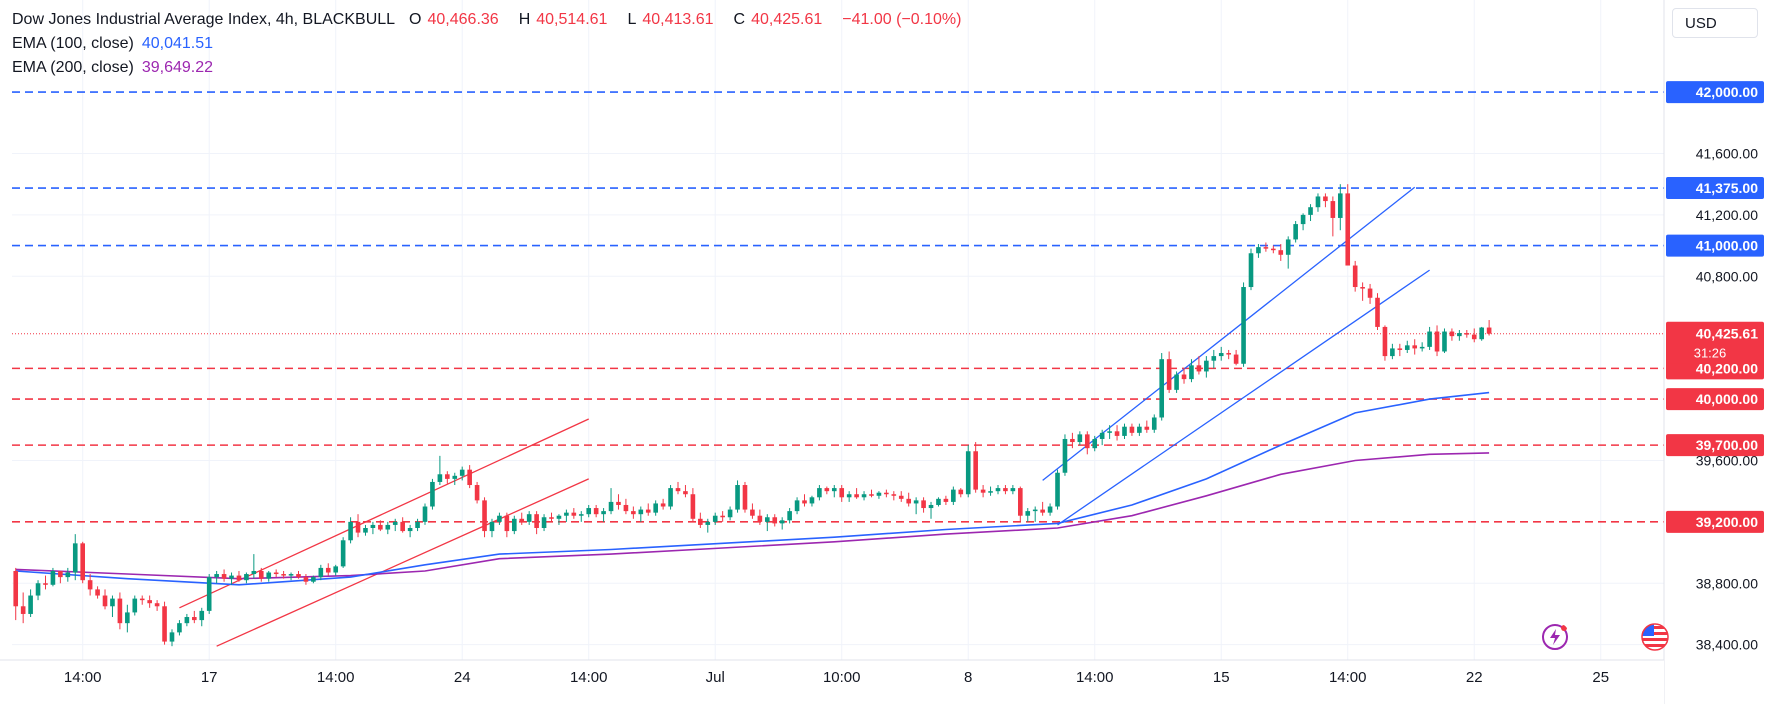 The height and width of the screenshot is (704, 1766). I want to click on legend-high: 40,514.61, so click(572, 19).